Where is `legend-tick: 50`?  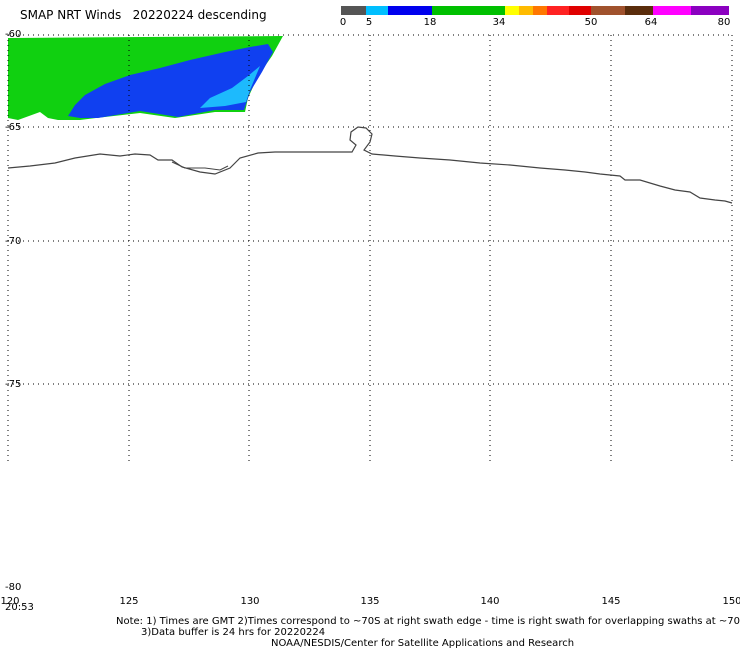 legend-tick: 50 is located at coordinates (591, 22).